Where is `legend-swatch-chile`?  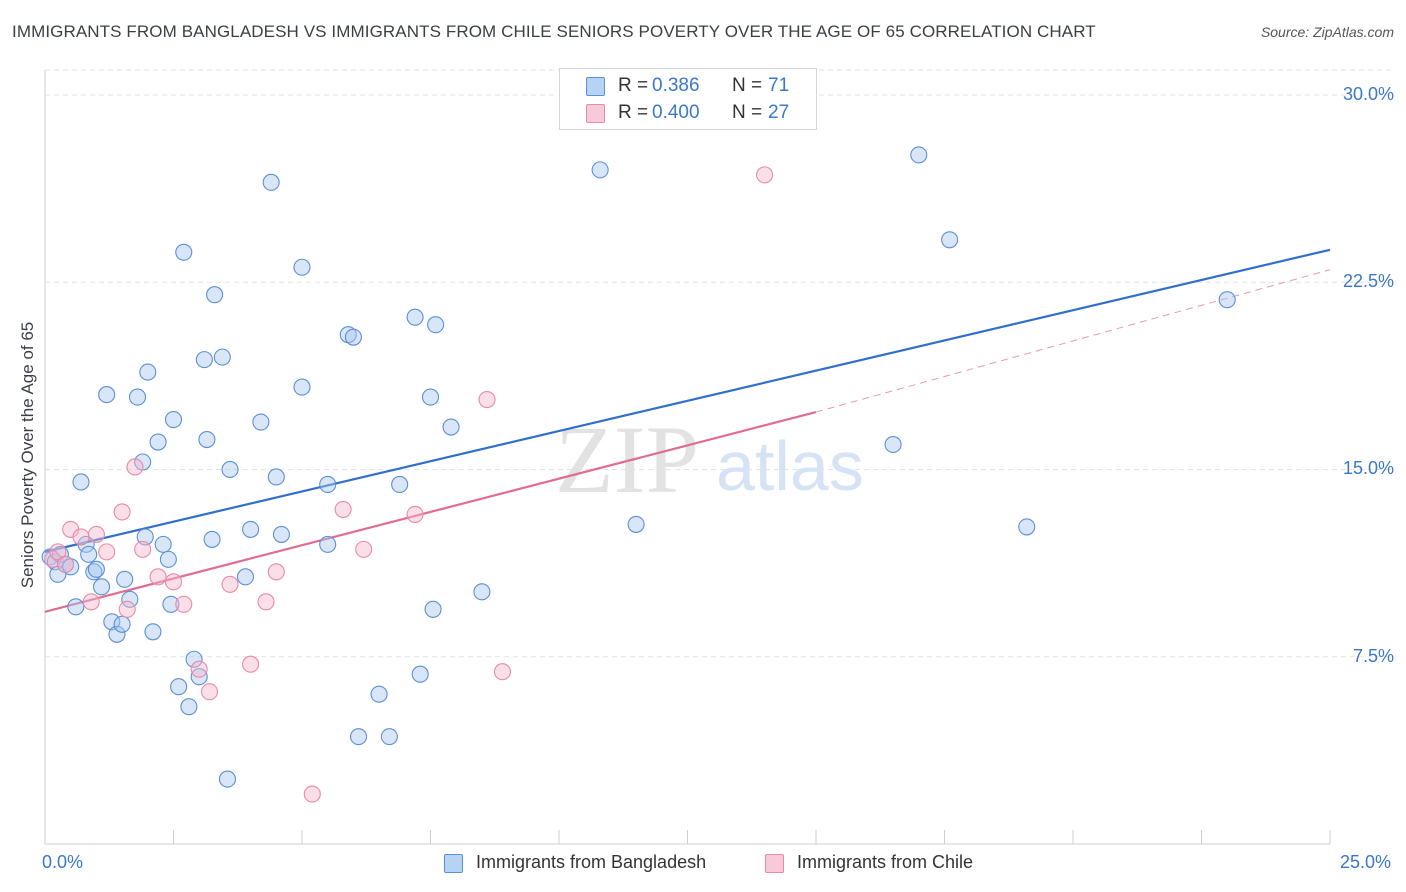 legend-swatch-chile is located at coordinates (774, 863).